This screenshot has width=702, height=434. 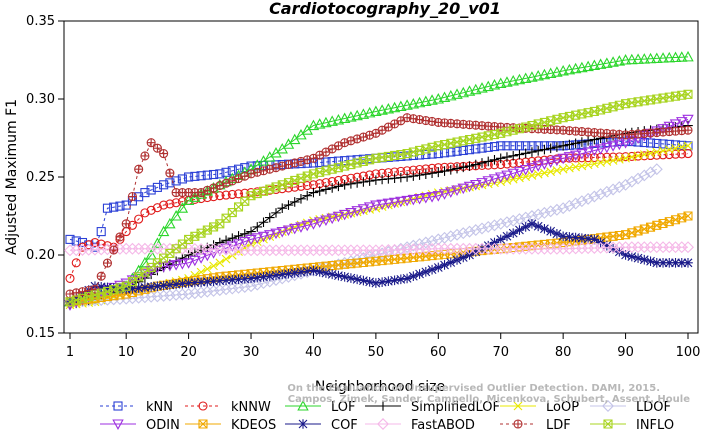 What do you see at coordinates (40, 21) in the screenshot?
I see `y-tick-label: 0.35` at bounding box center [40, 21].